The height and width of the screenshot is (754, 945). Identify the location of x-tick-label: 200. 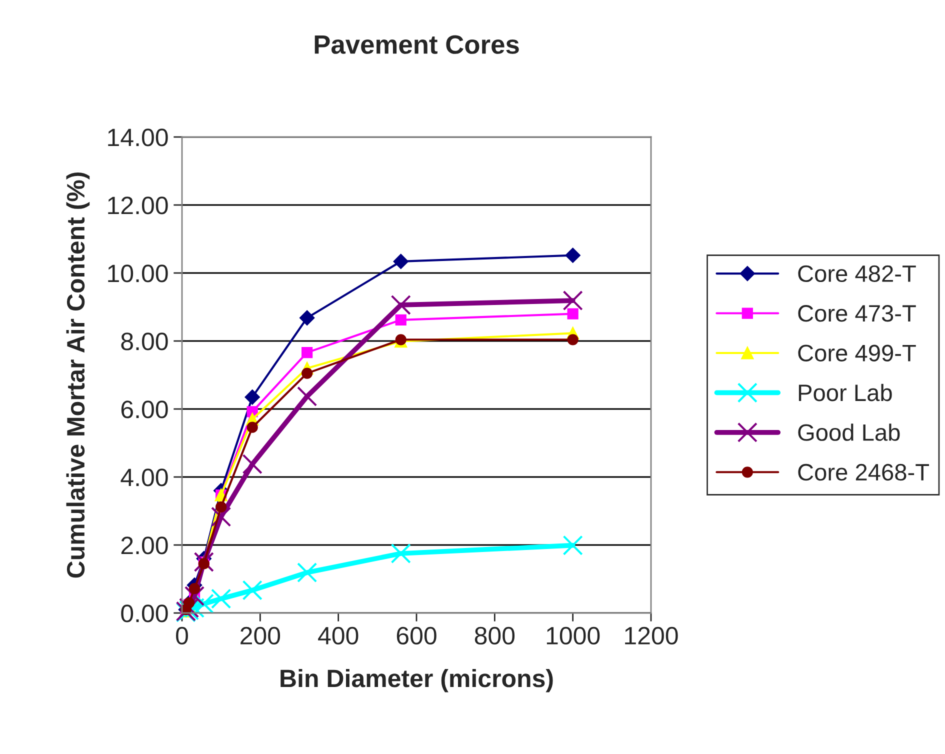
(260, 635).